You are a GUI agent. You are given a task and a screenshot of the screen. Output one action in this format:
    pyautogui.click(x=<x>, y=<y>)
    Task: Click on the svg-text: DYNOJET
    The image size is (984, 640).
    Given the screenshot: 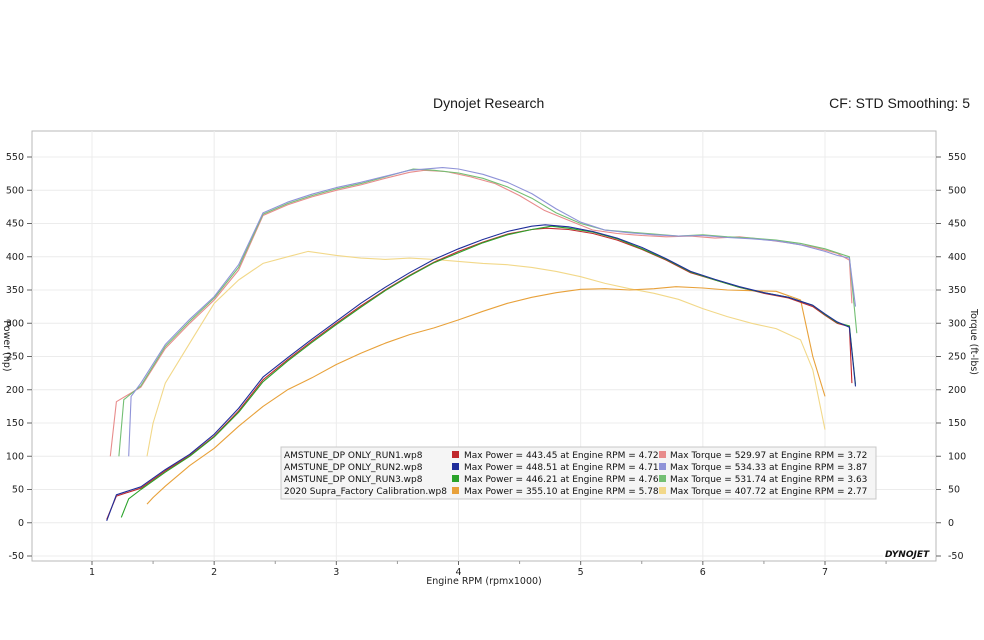 What is the action you would take?
    pyautogui.click(x=907, y=555)
    